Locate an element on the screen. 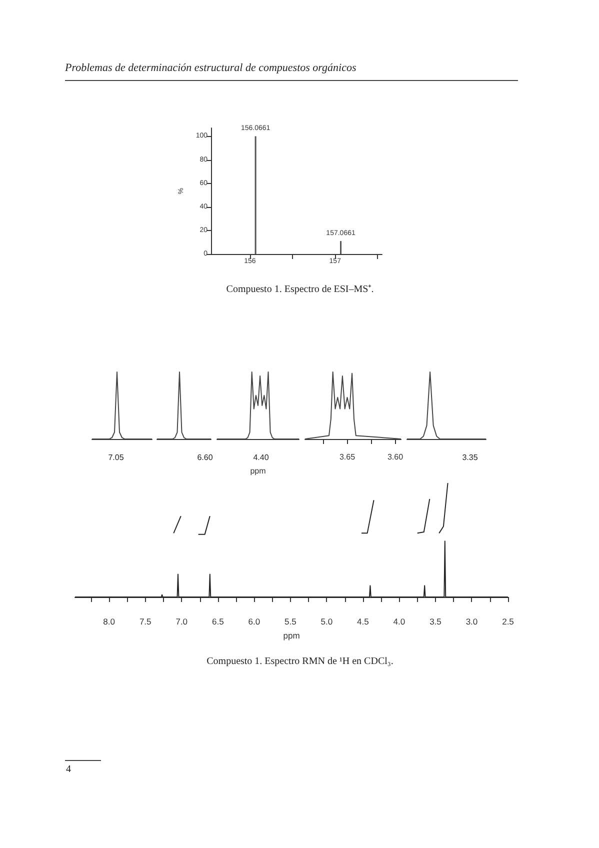 This screenshot has width=599, height=848. x-tick-label: 7.5 is located at coordinates (145, 621).